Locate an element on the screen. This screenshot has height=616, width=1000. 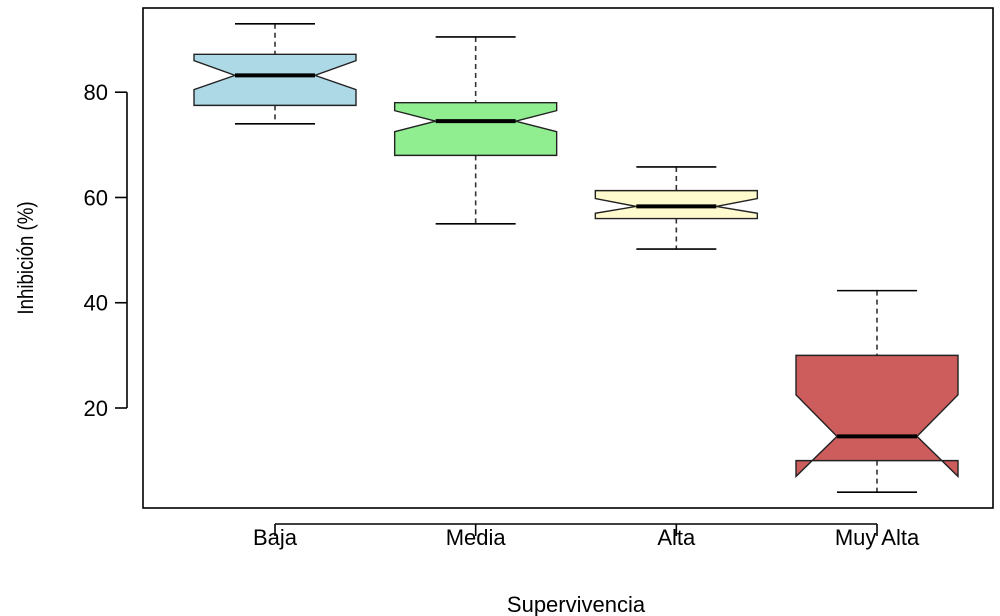
box-muy-alta is located at coordinates (877, 391).